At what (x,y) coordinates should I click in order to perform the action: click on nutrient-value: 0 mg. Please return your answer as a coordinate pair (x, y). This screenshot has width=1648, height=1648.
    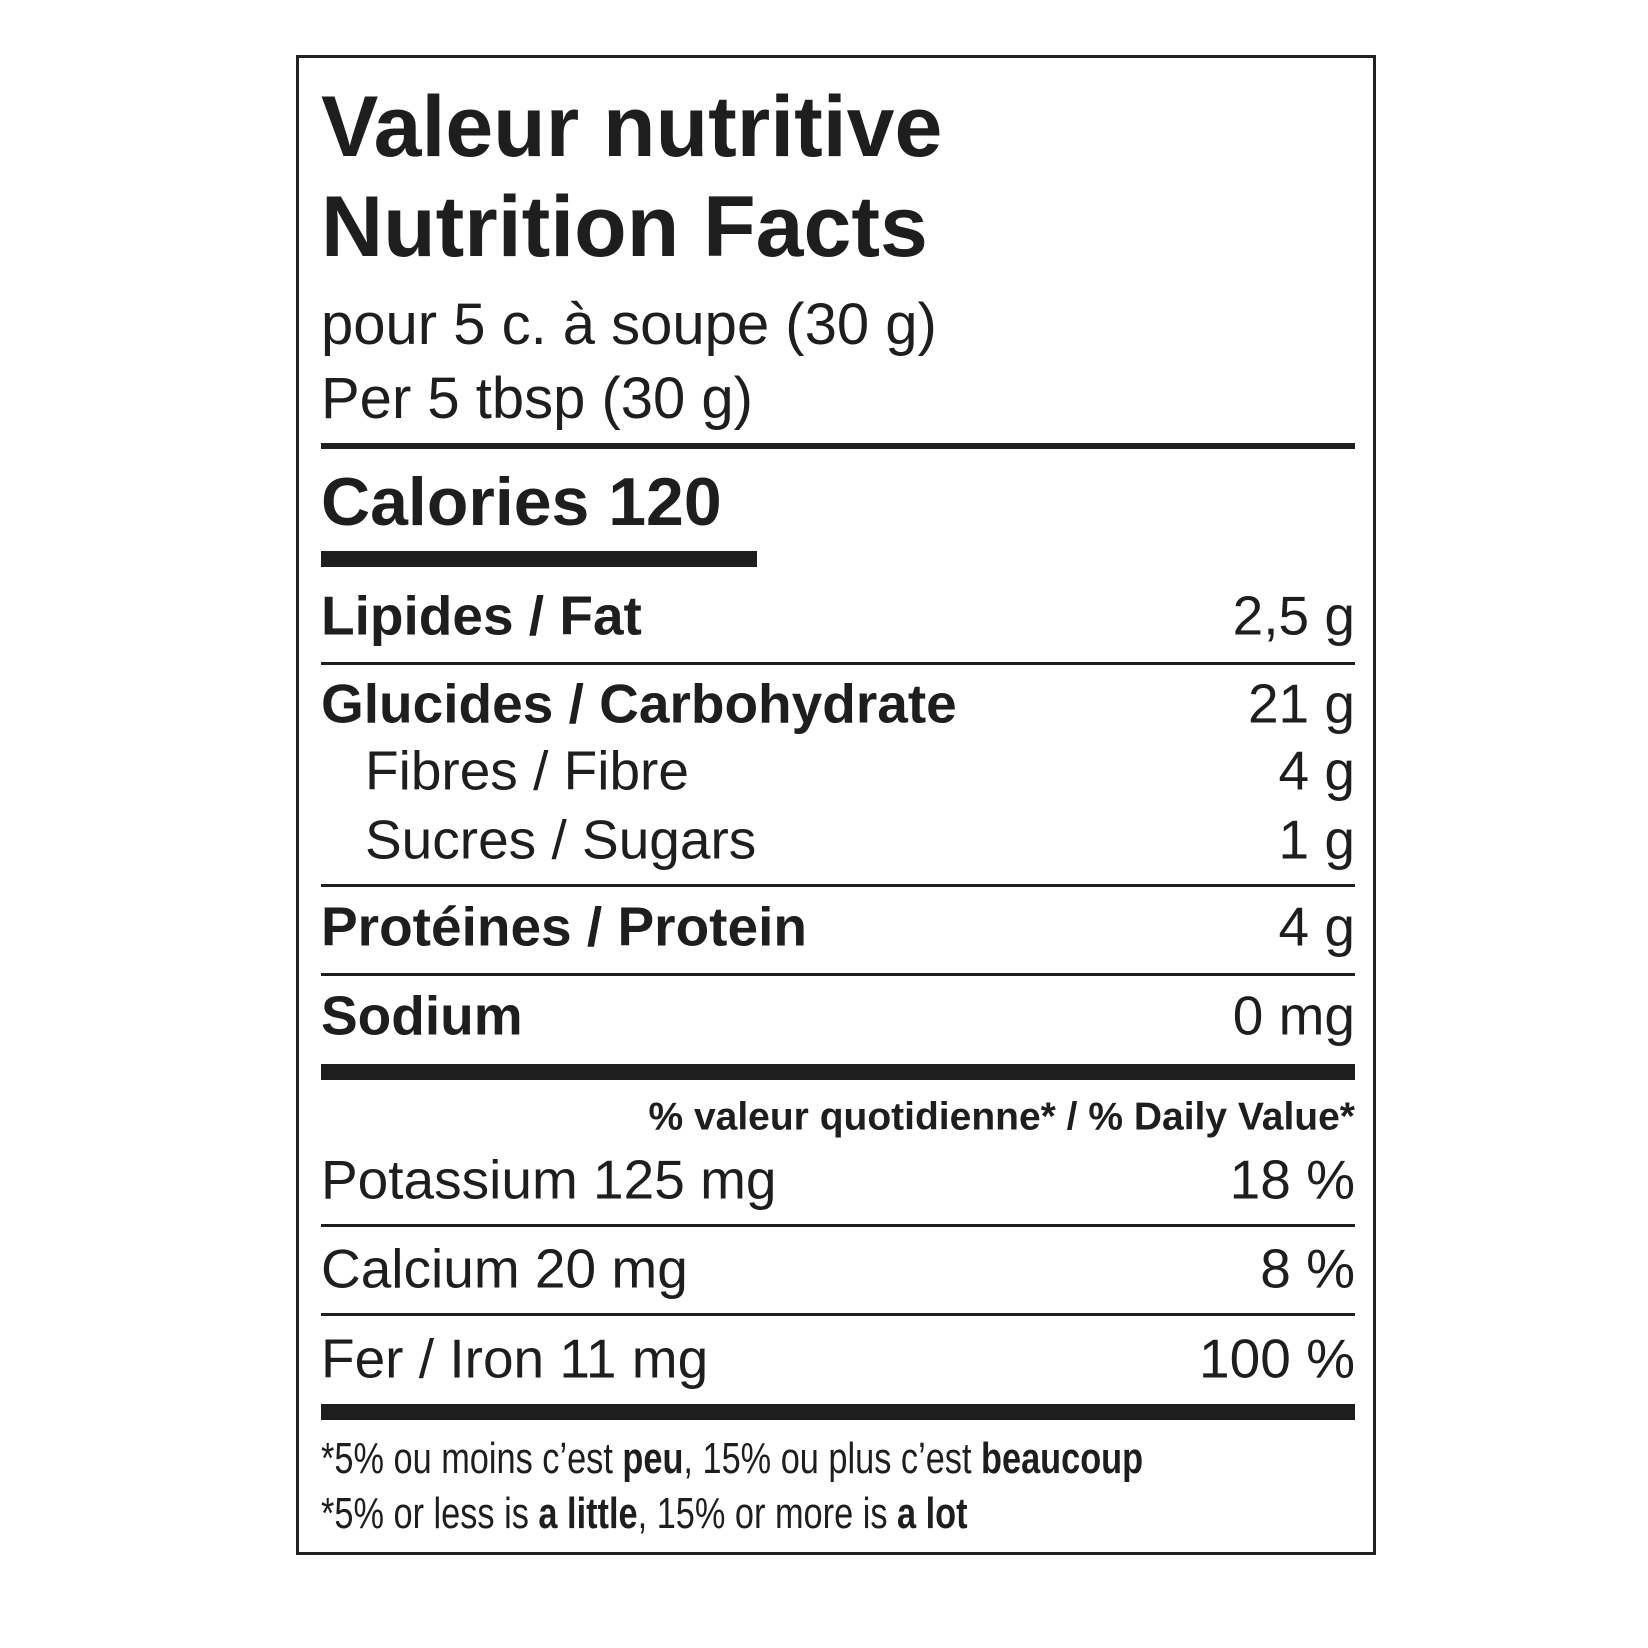
    Looking at the image, I should click on (1293, 1015).